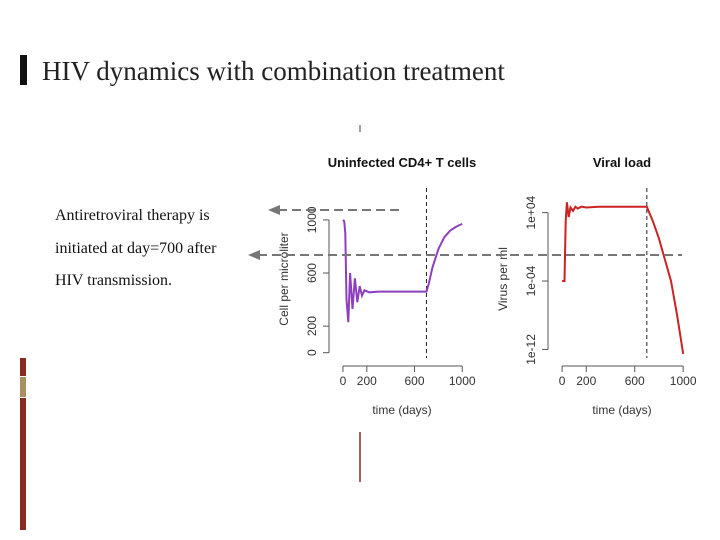 This screenshot has width=720, height=540. What do you see at coordinates (503, 279) in the screenshot?
I see `y-axis-label: Virus per ml` at bounding box center [503, 279].